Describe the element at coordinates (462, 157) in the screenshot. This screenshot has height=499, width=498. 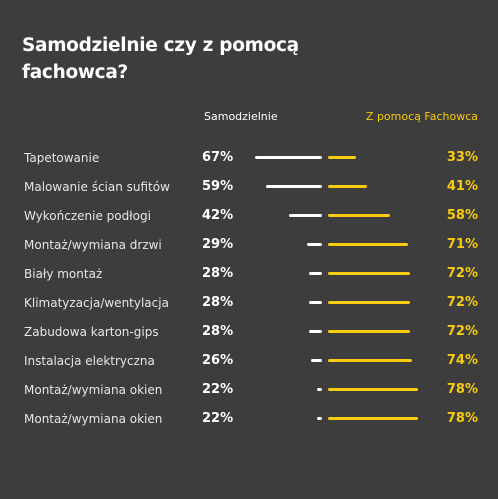
I see `value-label-z-pomoca-fachowca: 33%` at that location.